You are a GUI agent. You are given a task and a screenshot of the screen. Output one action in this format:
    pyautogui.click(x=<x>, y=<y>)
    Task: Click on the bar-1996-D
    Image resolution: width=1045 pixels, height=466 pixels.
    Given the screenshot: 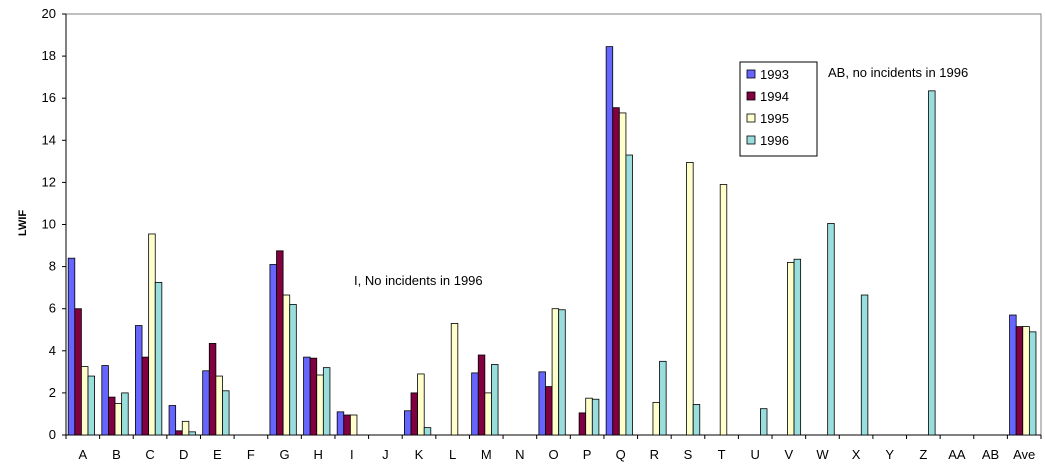 What is the action you would take?
    pyautogui.click(x=192, y=433)
    